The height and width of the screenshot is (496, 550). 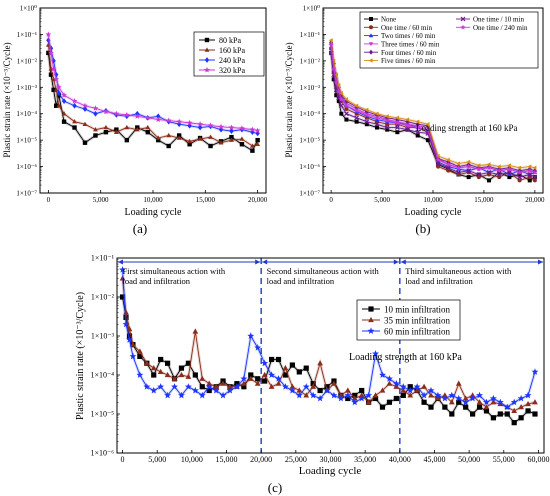 I want to click on panel-a-ytick-label: 1×10⁰, so click(x=28, y=9).